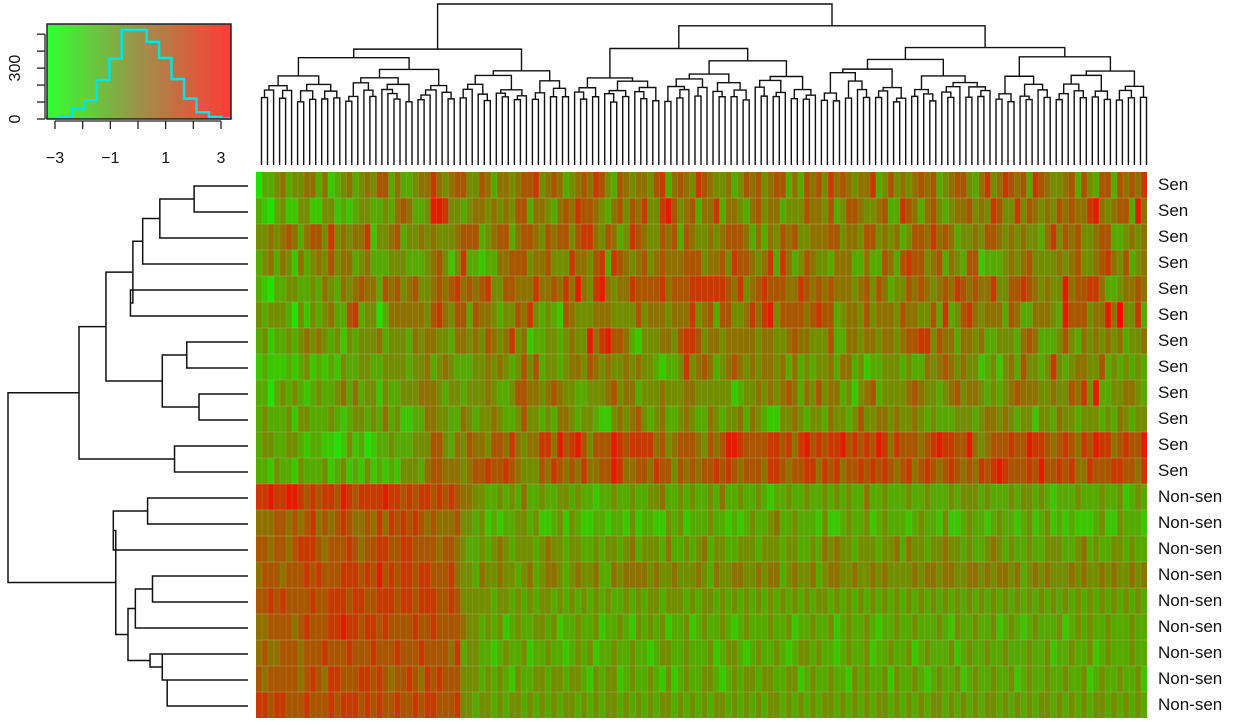 The height and width of the screenshot is (725, 1250). What do you see at coordinates (1173, 262) in the screenshot?
I see `row-label: Sen` at bounding box center [1173, 262].